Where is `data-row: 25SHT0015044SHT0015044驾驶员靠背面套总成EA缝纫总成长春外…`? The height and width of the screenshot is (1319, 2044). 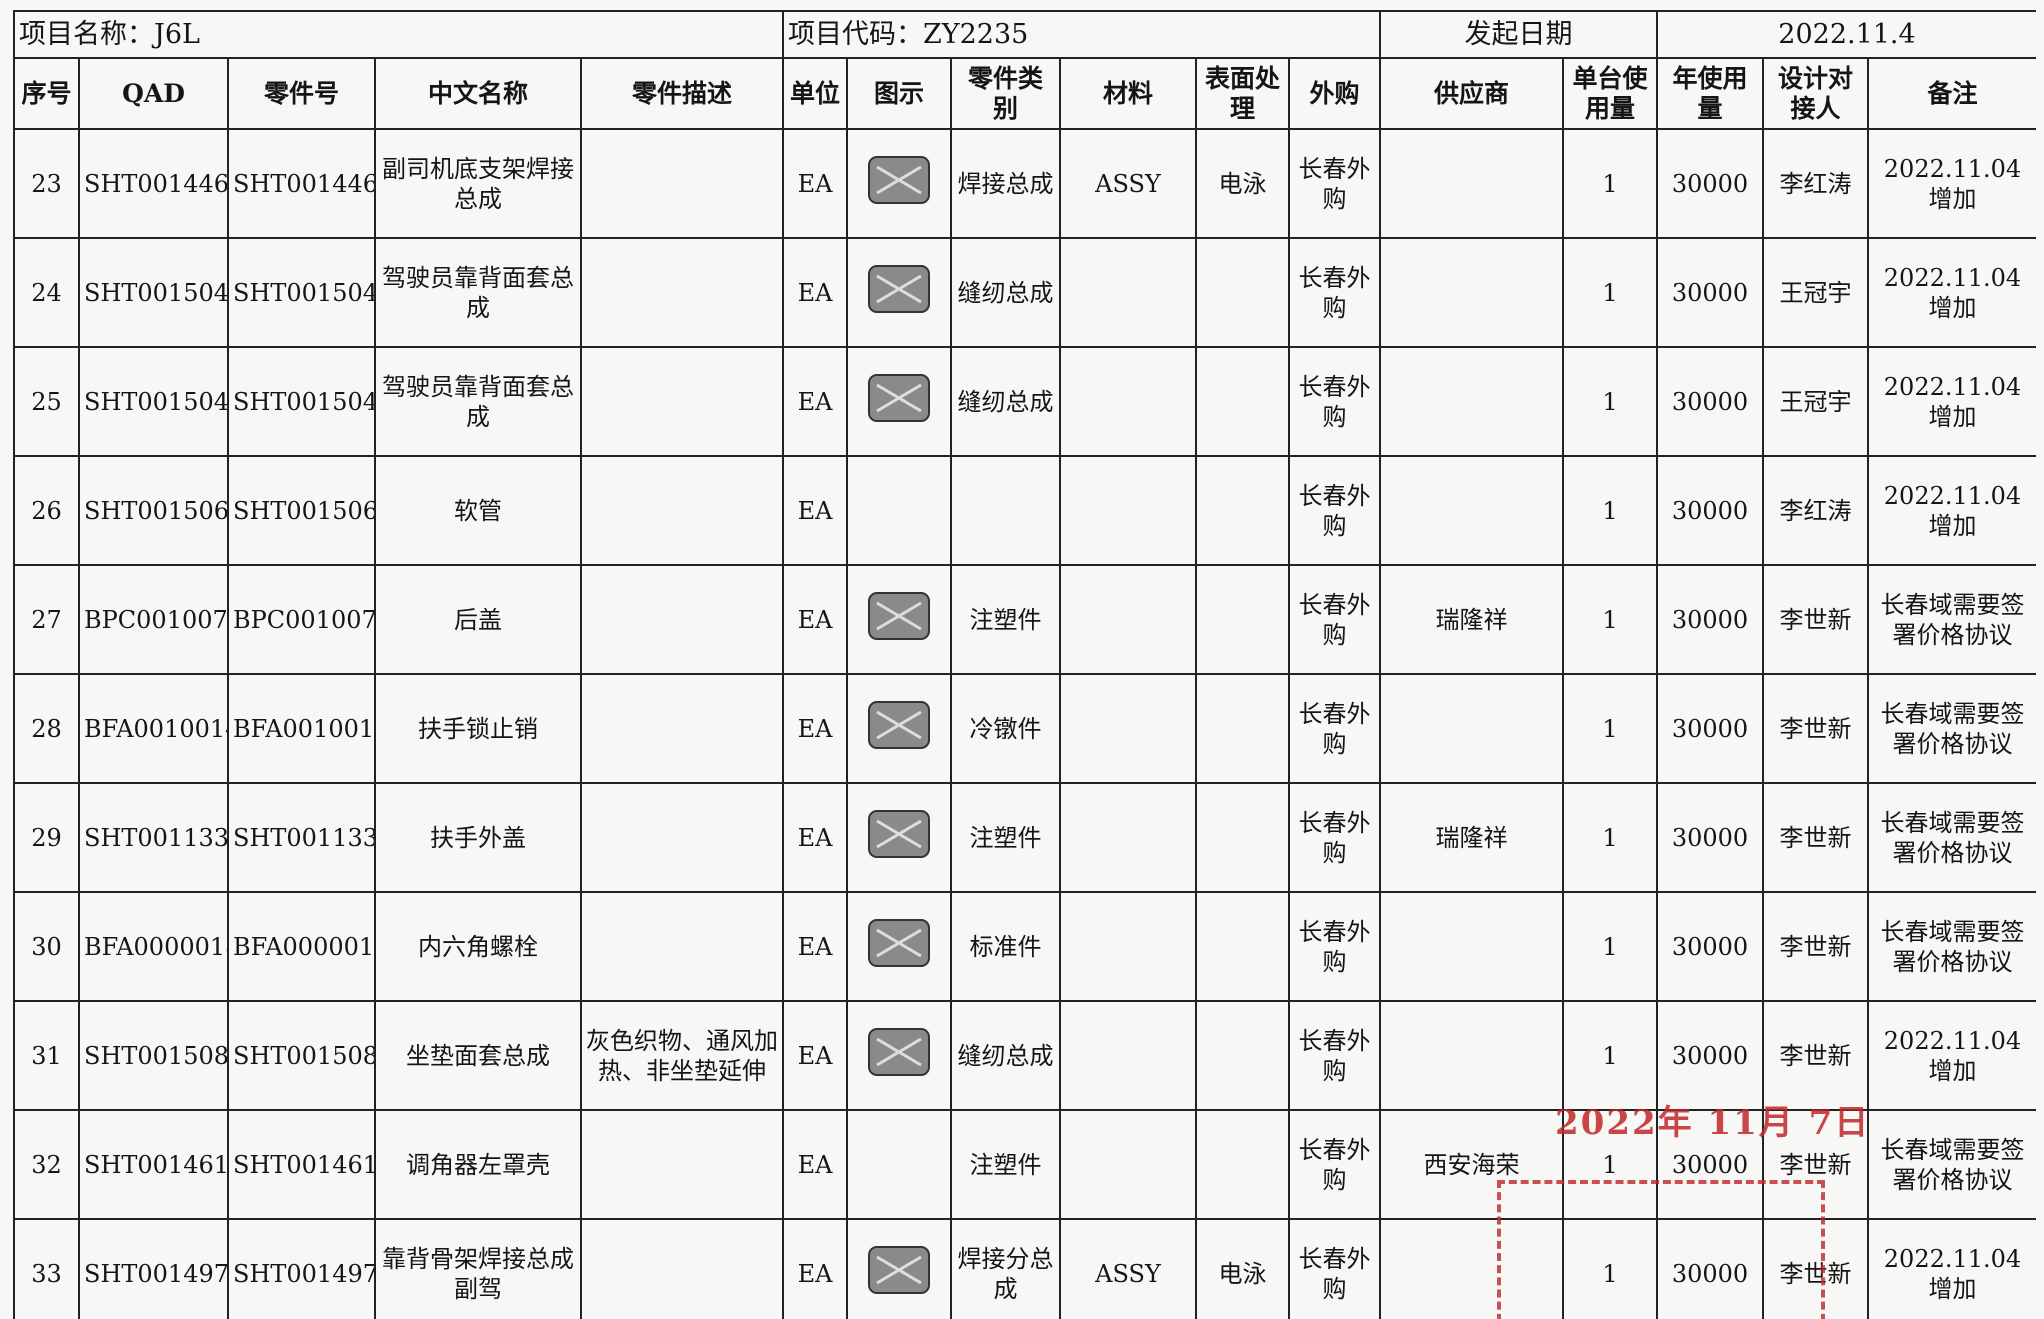
data-row: 25SHT0015044SHT0015044驾驶员靠背面套总成EA缝纫总成长春外… is located at coordinates (1024, 401).